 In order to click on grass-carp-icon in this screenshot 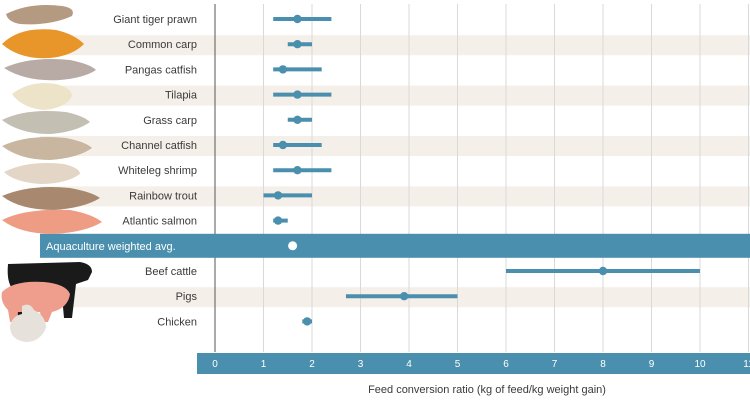, I will do `click(46, 122)`.